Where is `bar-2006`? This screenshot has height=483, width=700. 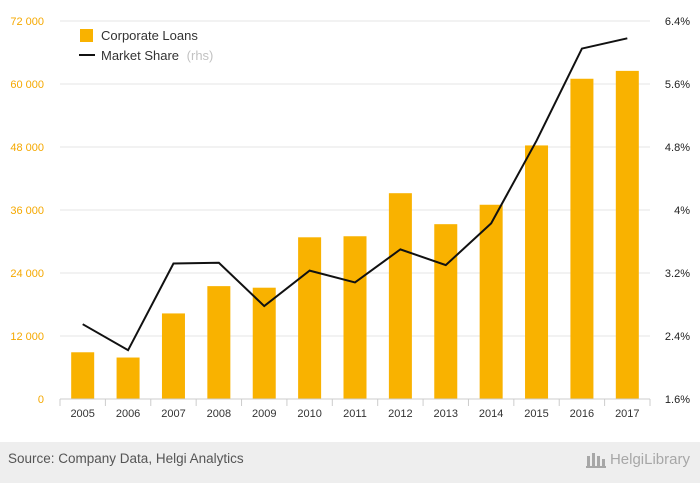
bar-2006 is located at coordinates (128, 378).